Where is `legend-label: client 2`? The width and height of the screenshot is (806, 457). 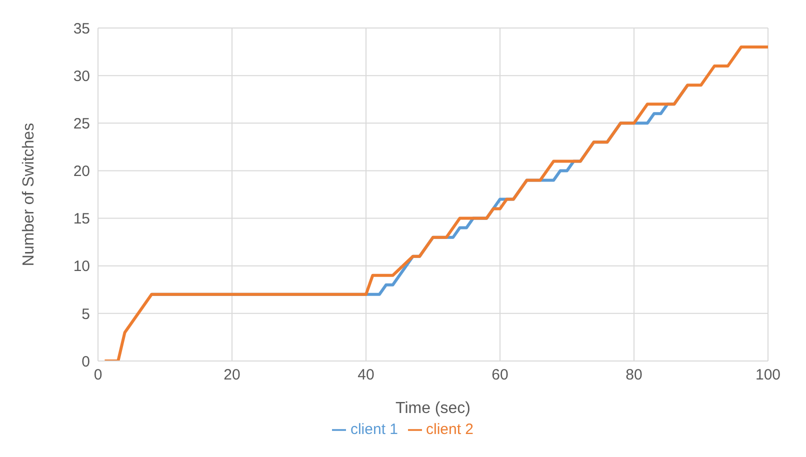
legend-label: client 2 is located at coordinates (450, 429).